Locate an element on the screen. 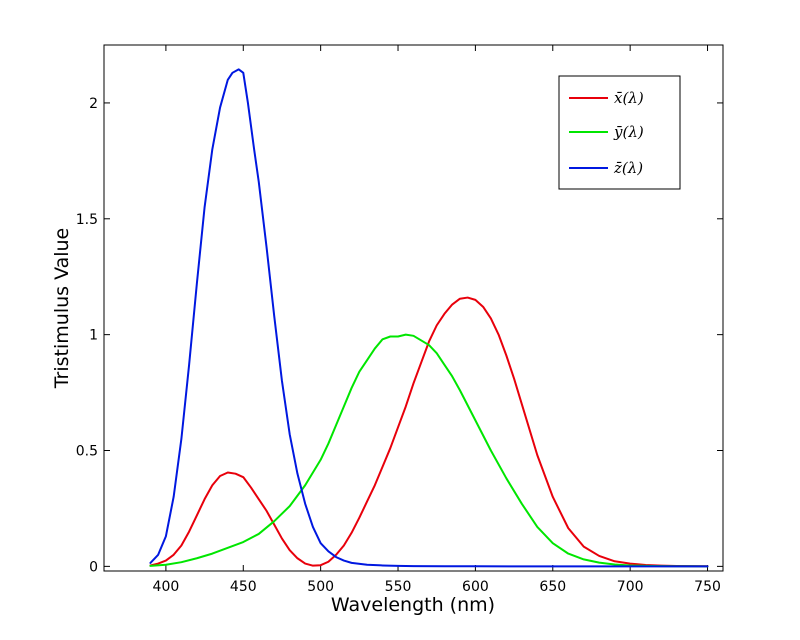 This screenshot has width=800, height=640. x-tick-label: 700 is located at coordinates (630, 587).